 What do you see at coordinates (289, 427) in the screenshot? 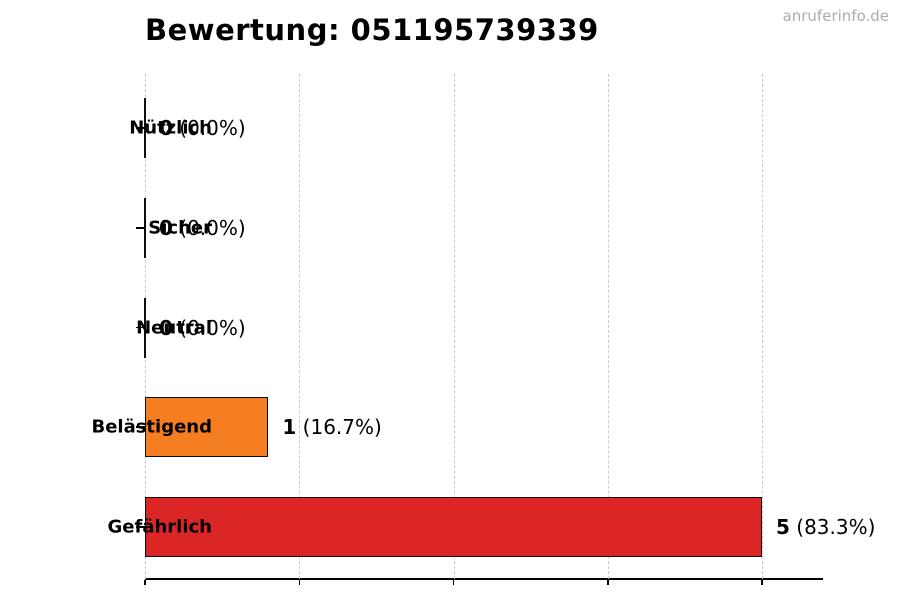
I see `value-count: 1` at bounding box center [289, 427].